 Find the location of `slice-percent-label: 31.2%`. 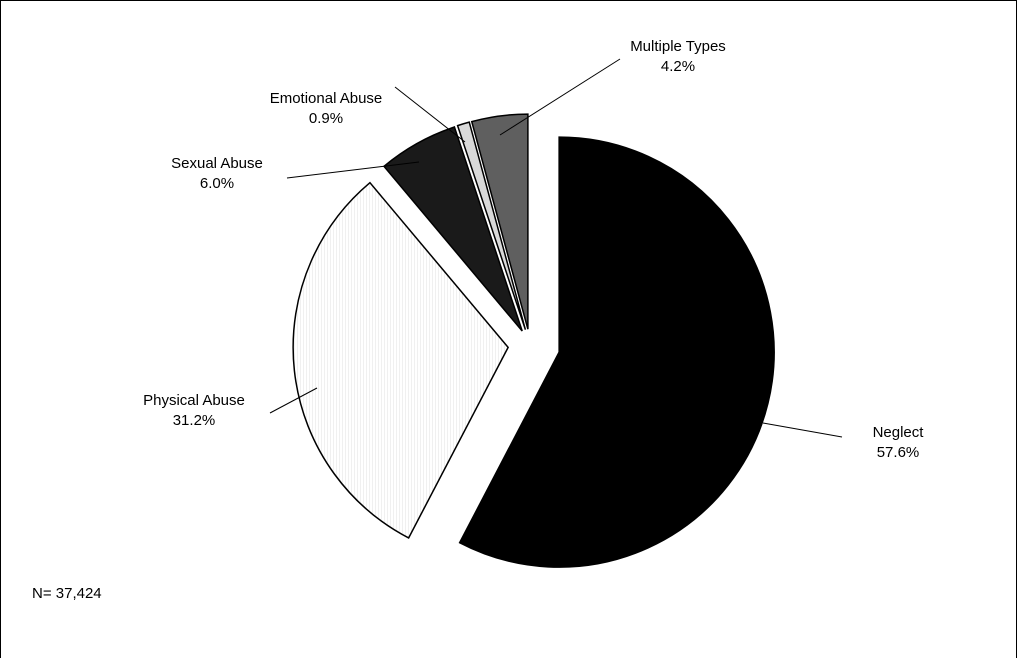

slice-percent-label: 31.2% is located at coordinates (194, 420).